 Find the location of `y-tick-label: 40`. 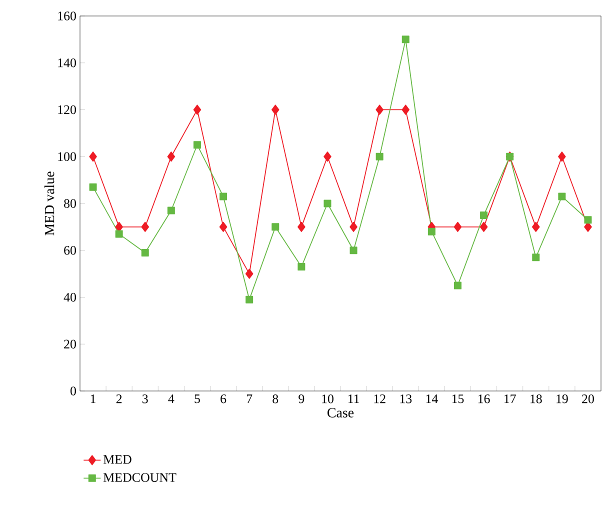

y-tick-label: 40 is located at coordinates (70, 297).